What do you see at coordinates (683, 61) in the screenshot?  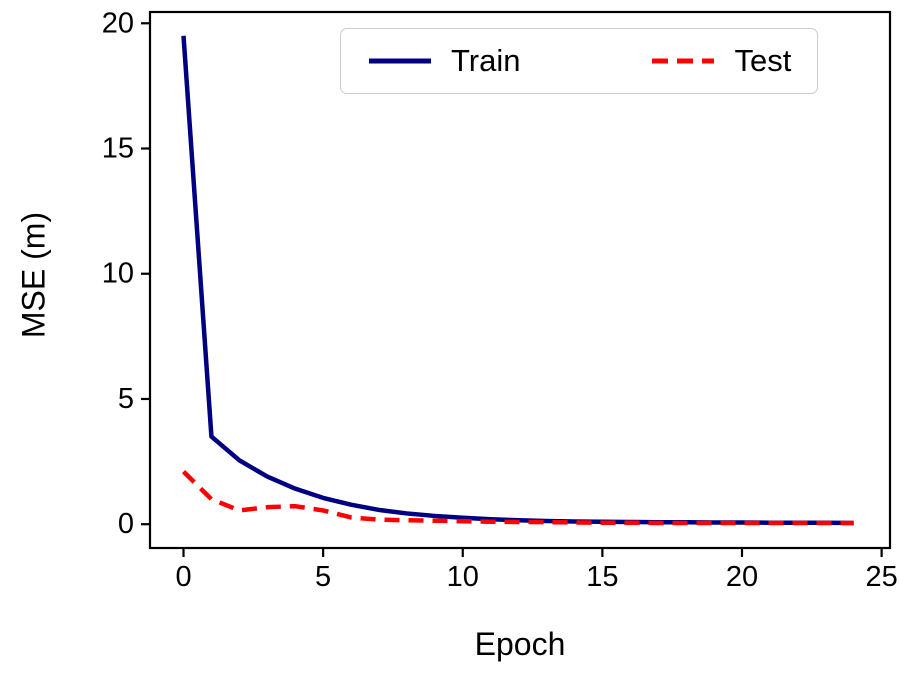 I see `test-line-swatch` at bounding box center [683, 61].